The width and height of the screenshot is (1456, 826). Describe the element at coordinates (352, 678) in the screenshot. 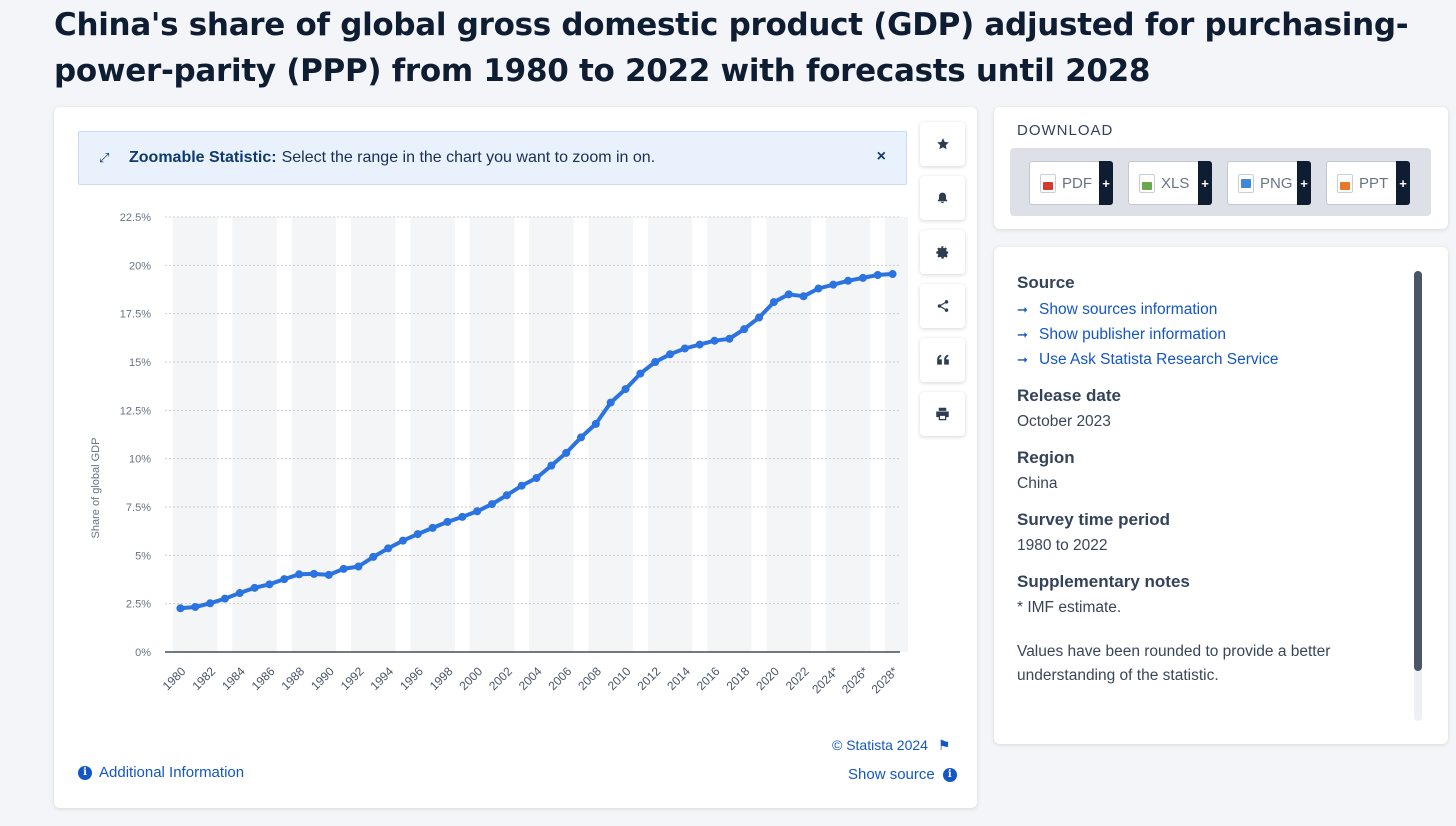

I see `x-tick-label: 1992` at that location.